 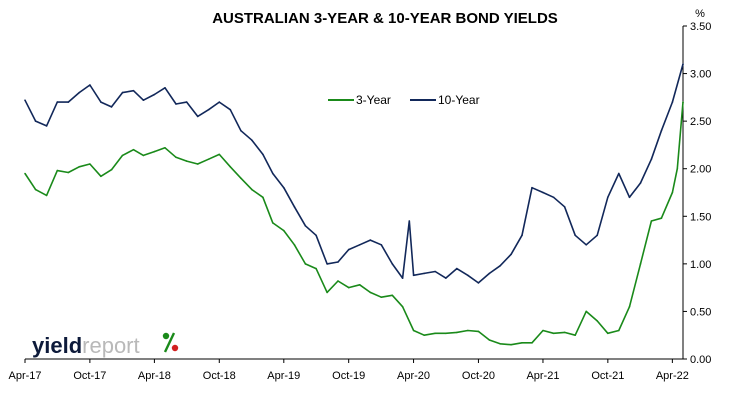 I want to click on y-tick-label: 2.00, so click(x=700, y=170).